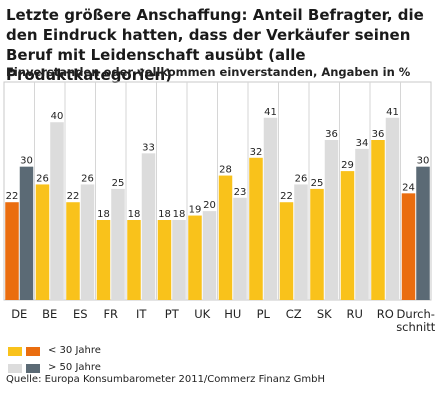 Image resolution: width=435 pixels, height=400 pixels. What do you see at coordinates (209, 205) in the screenshot?
I see `data-label: 20` at bounding box center [209, 205].